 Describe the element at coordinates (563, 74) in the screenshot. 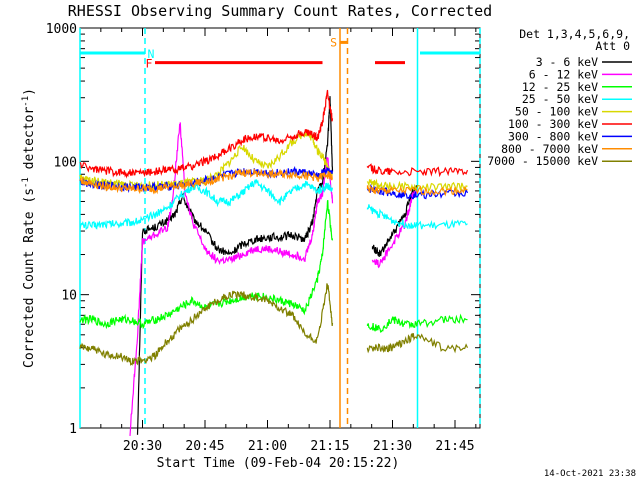

I see `legend-entry-label: 6 - 12 keV` at that location.